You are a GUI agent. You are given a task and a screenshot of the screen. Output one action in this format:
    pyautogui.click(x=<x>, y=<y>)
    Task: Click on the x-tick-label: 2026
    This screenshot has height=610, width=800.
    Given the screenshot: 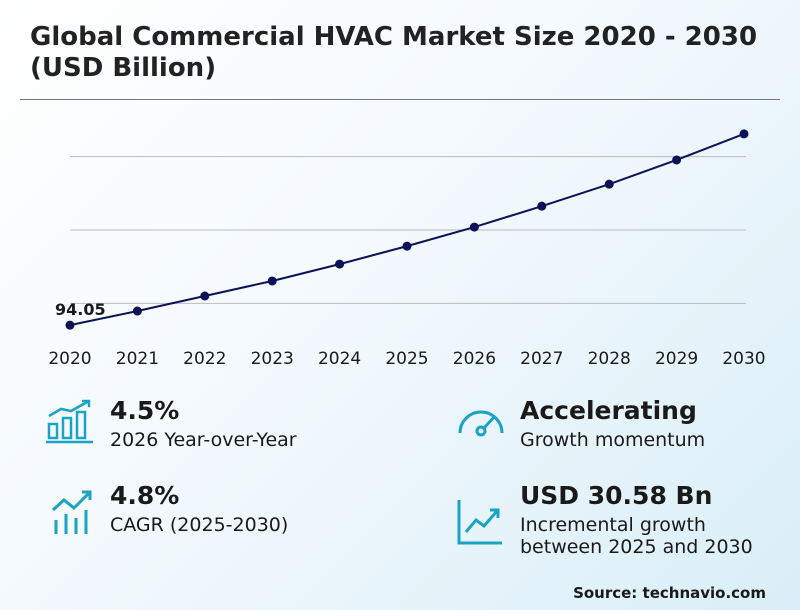 What is the action you would take?
    pyautogui.click(x=474, y=359)
    